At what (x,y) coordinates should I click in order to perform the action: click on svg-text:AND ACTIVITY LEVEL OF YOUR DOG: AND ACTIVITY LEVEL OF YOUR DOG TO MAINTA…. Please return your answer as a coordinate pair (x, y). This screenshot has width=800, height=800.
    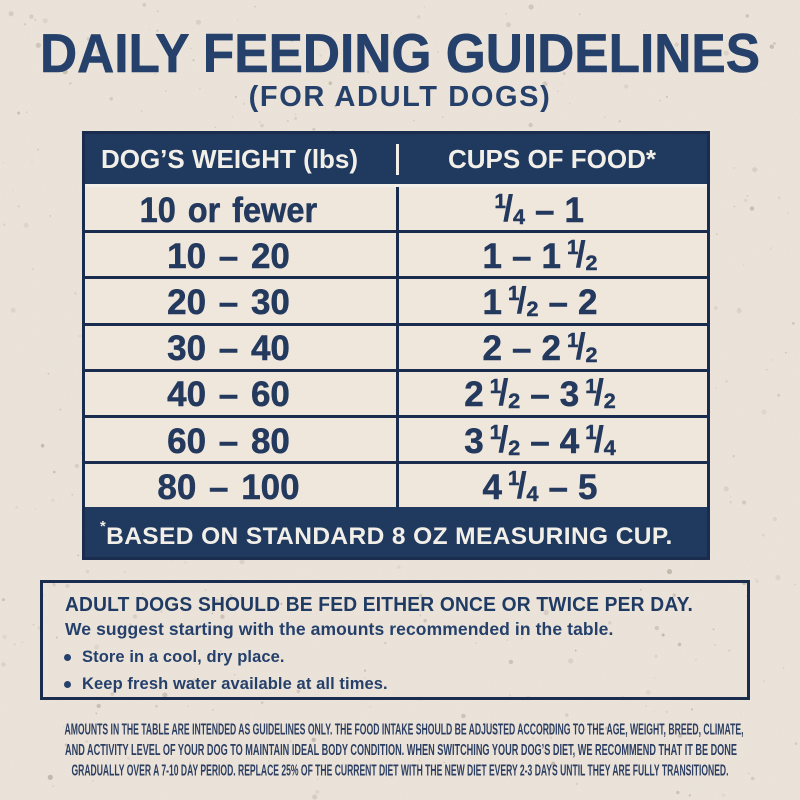
    Looking at the image, I should click on (401, 750).